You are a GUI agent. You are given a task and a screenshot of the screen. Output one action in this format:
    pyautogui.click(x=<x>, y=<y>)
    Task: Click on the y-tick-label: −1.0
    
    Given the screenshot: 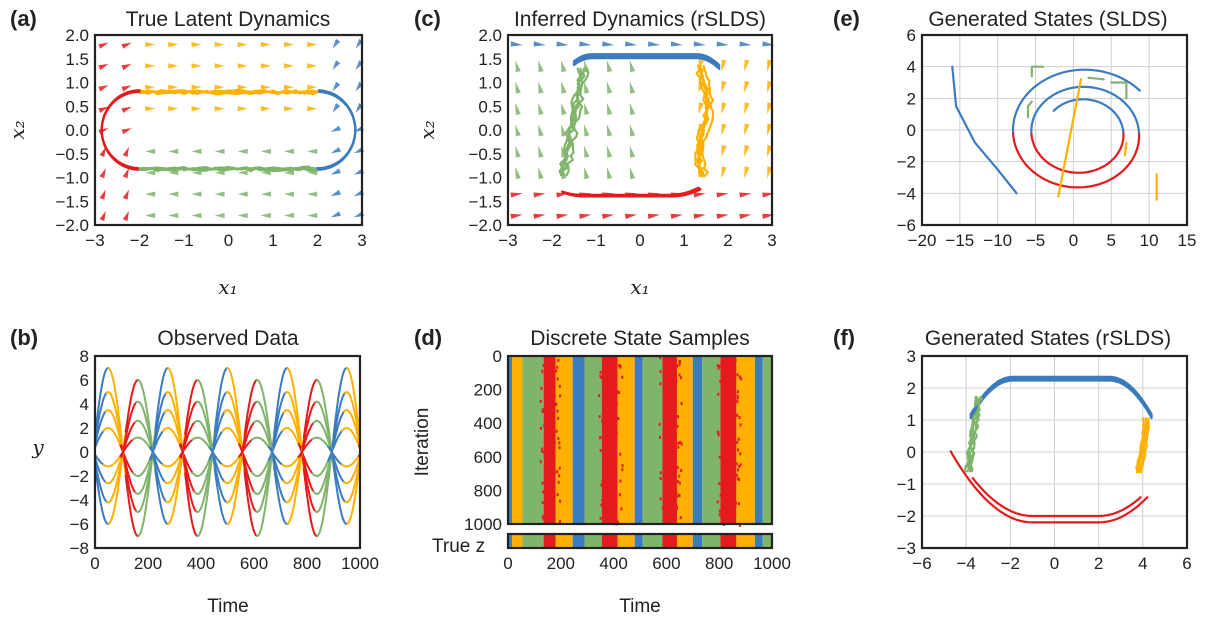 What is the action you would take?
    pyautogui.click(x=485, y=178)
    